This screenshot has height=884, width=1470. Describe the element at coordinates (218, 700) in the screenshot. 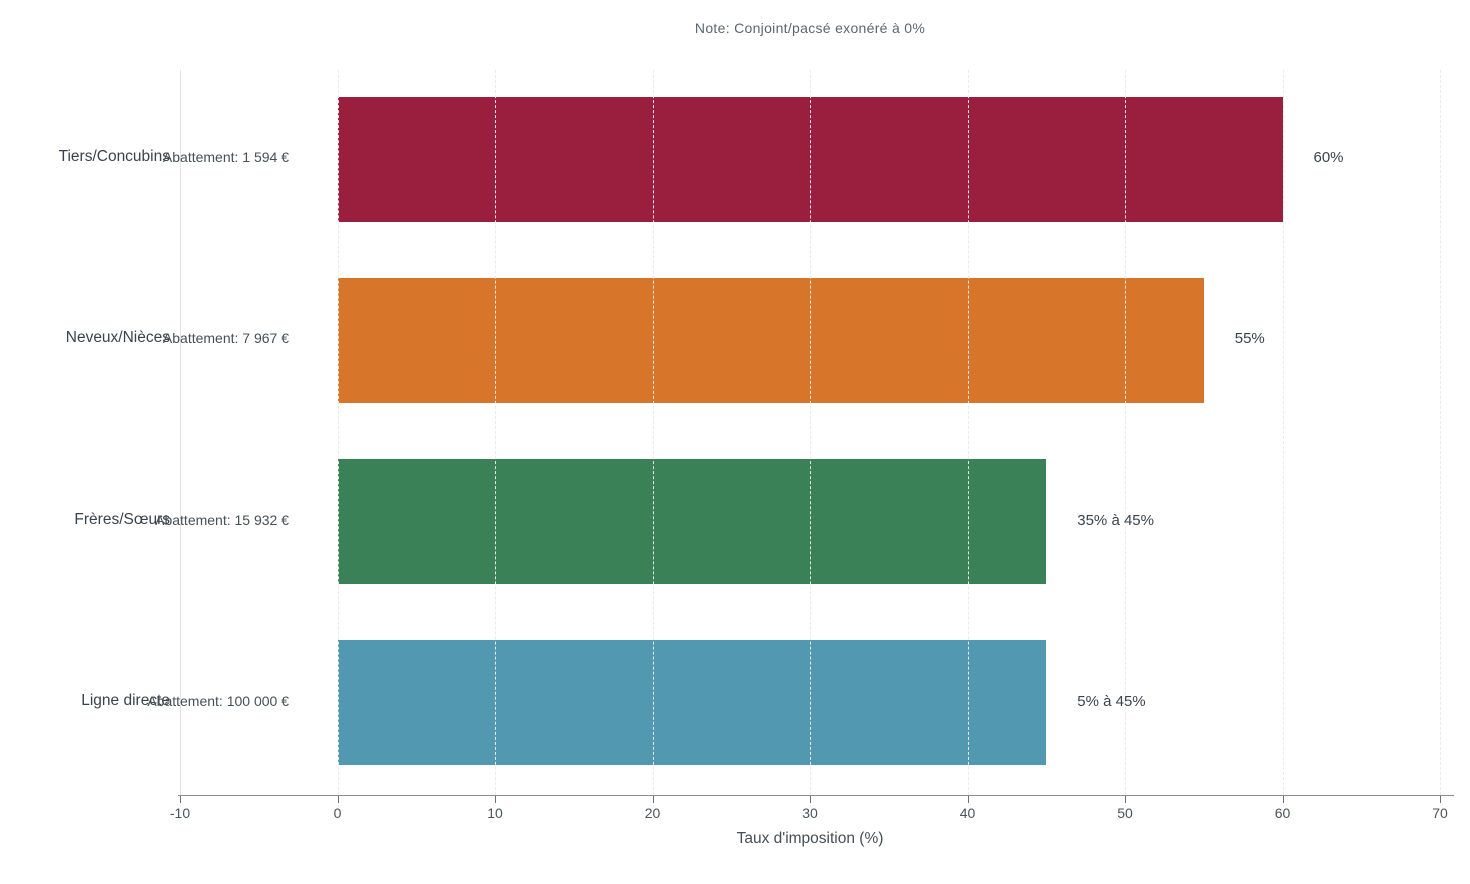

I see `abattement-annotation: Abattement: 100 000 €` at that location.